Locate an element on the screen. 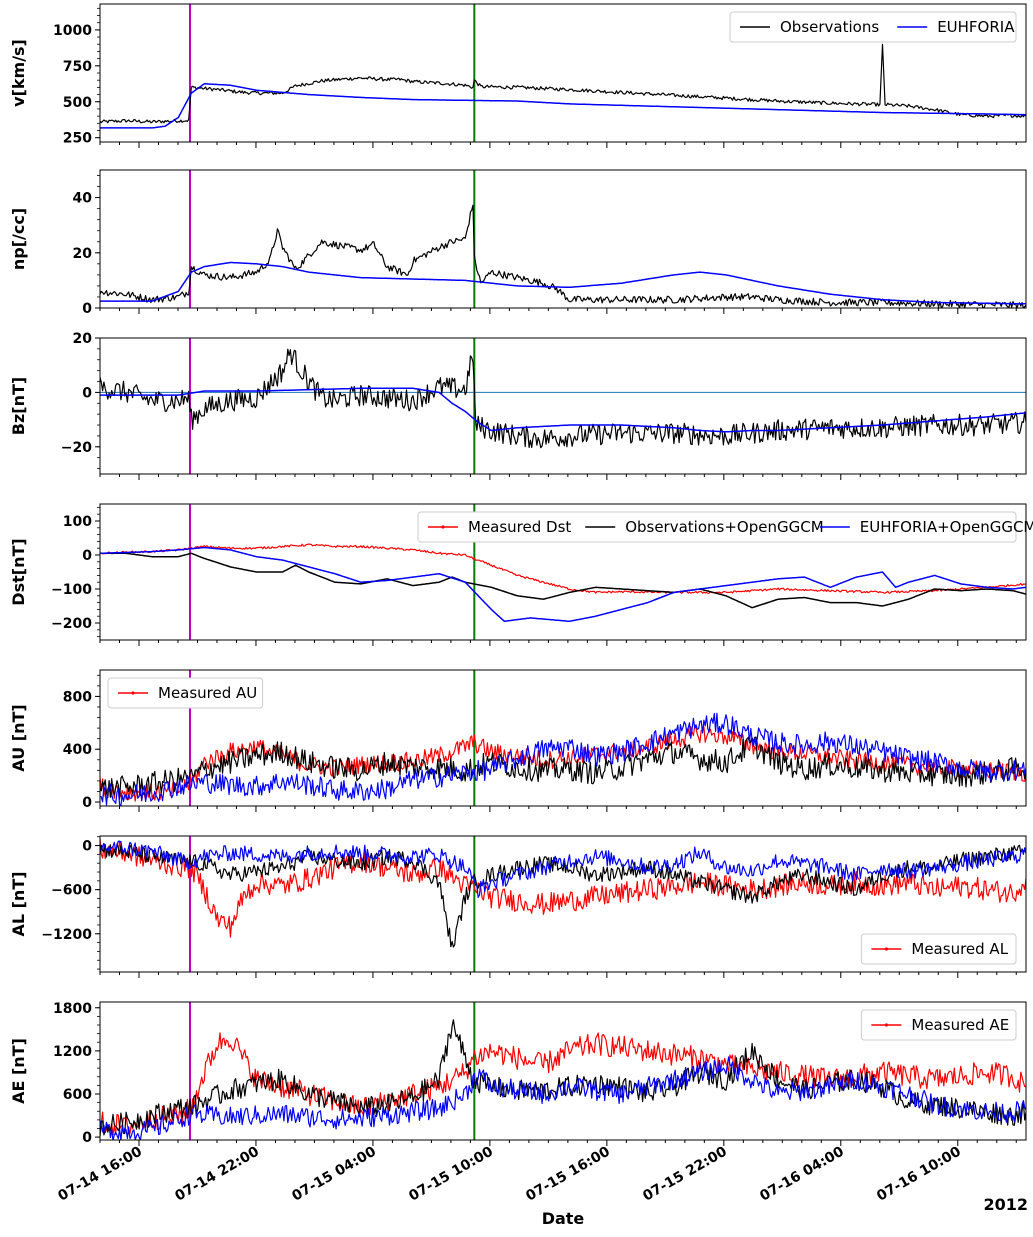  legend-label: Measured Dst is located at coordinates (519, 527).